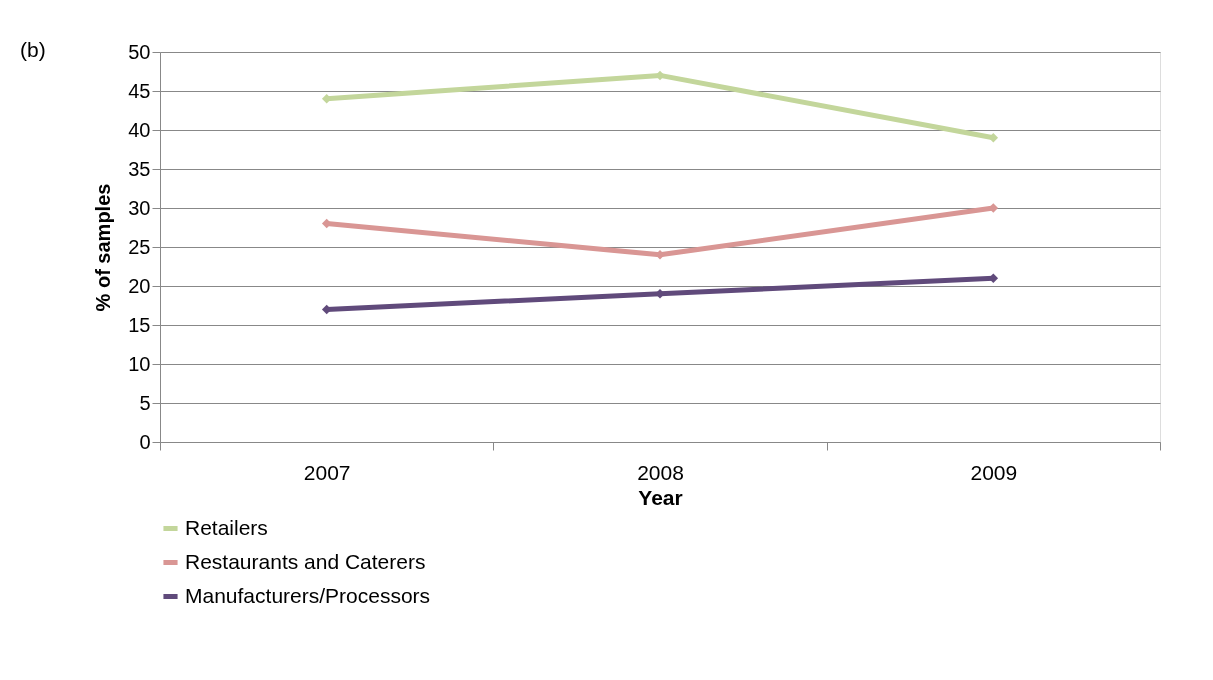 This screenshot has height=680, width=1213. Describe the element at coordinates (145, 441) in the screenshot. I see `y-tick-label: 0` at that location.